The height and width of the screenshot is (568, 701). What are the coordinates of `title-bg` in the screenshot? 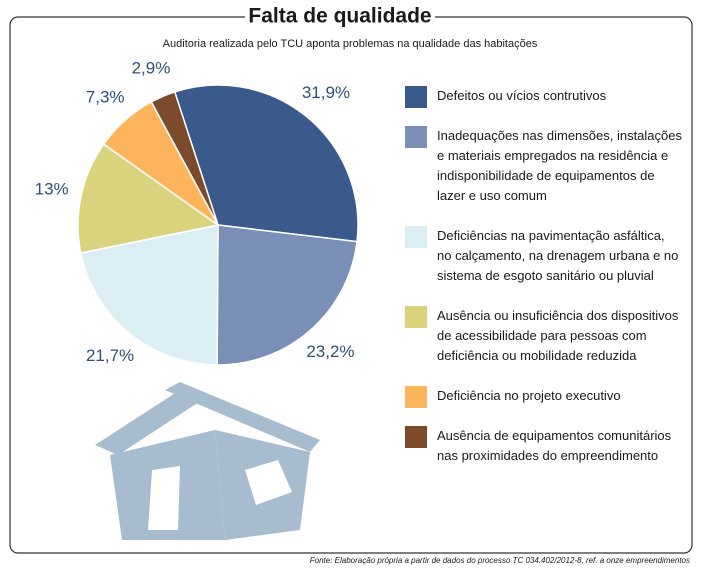 It's located at (340, 17).